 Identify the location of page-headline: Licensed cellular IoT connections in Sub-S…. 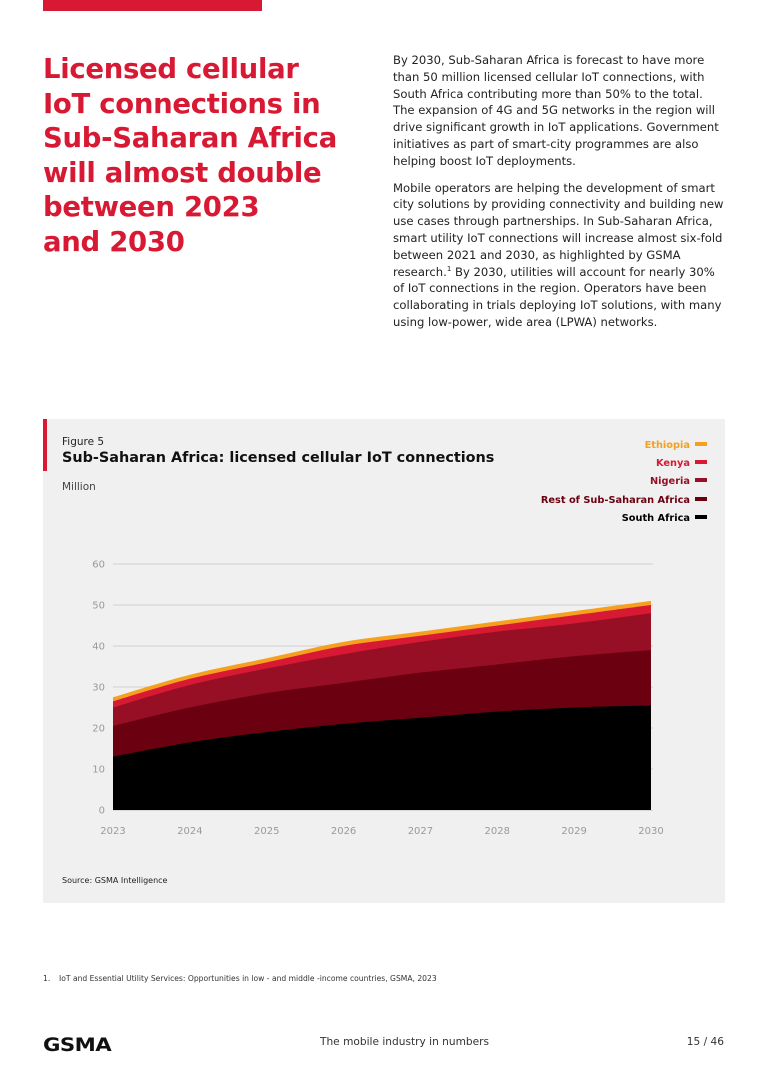
(203, 155).